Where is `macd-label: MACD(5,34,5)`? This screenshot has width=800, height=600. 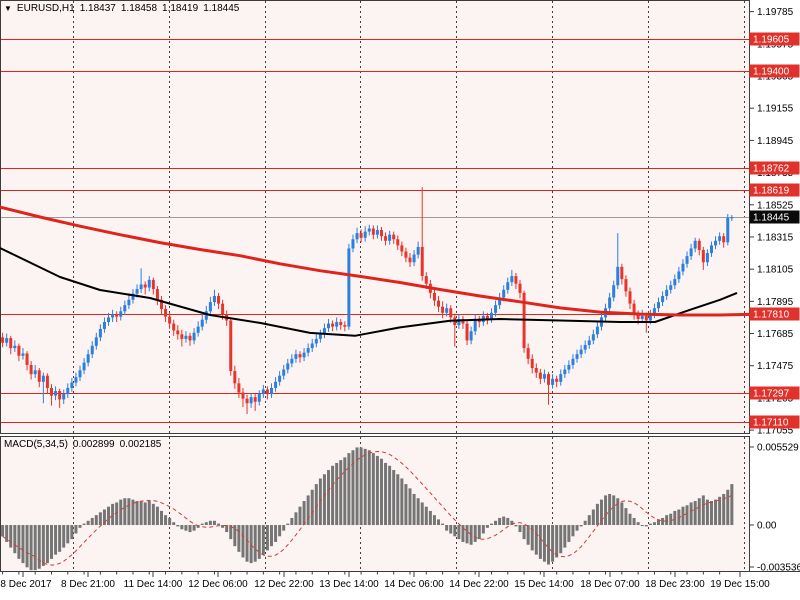
macd-label: MACD(5,34,5) is located at coordinates (36, 444).